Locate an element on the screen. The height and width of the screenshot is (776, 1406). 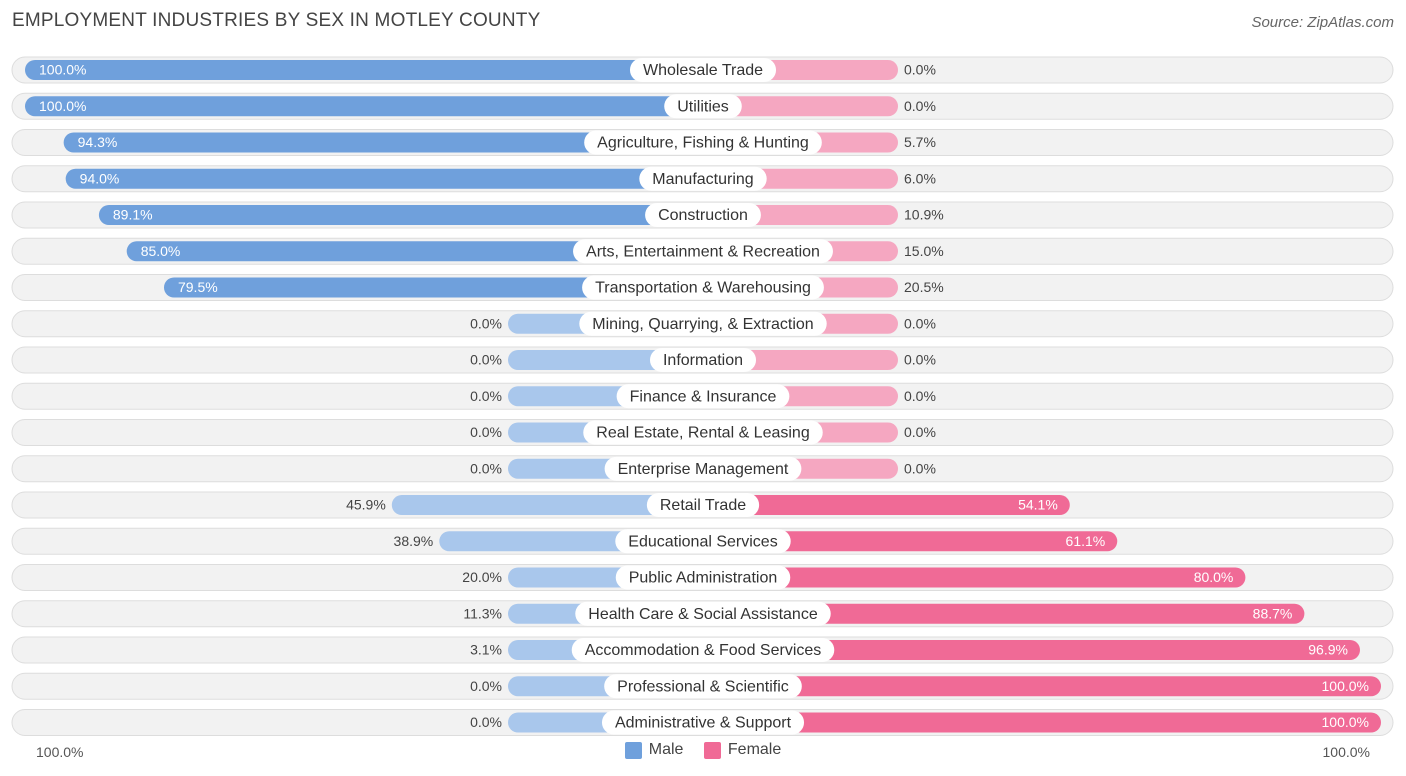
category-label: Mining, Quarrying, & Extraction is located at coordinates (702, 324).